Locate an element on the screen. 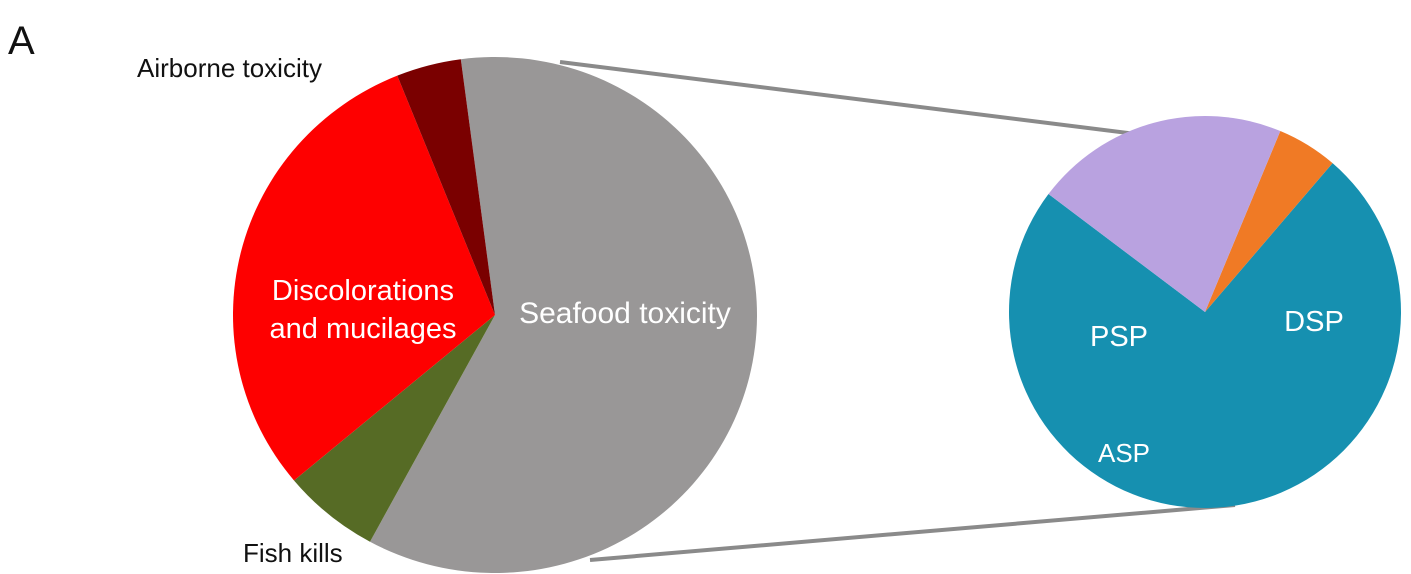 Image resolution: width=1411 pixels, height=574 pixels. slice-label-fish-kills: Fish kills is located at coordinates (293, 553).